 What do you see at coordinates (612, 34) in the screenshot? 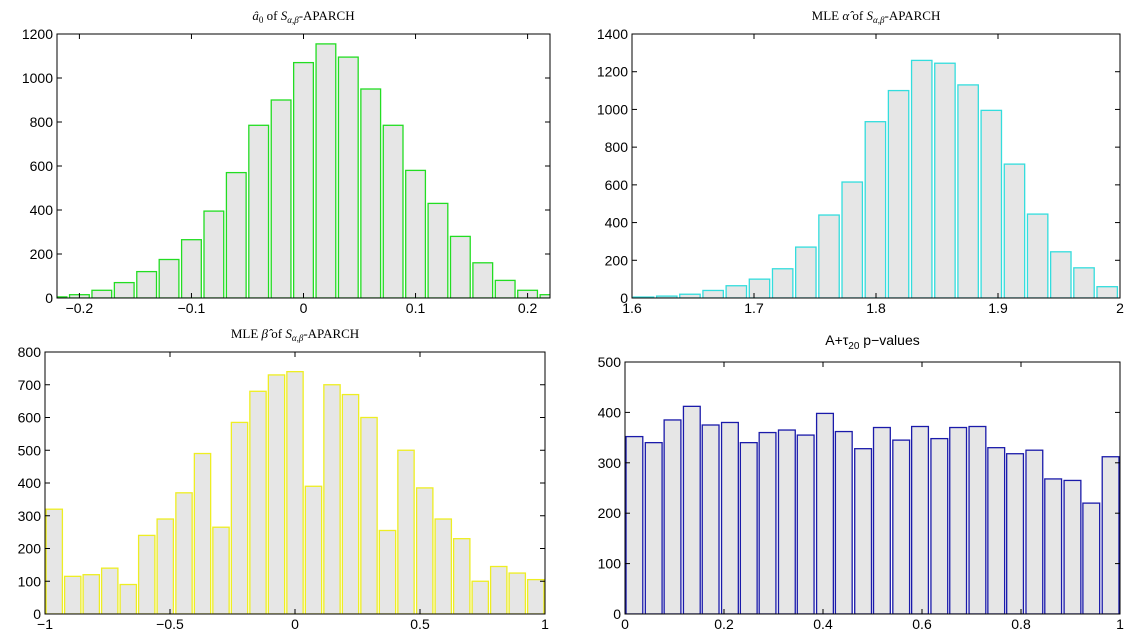
I see `y-tick-label: 1400` at bounding box center [612, 34].